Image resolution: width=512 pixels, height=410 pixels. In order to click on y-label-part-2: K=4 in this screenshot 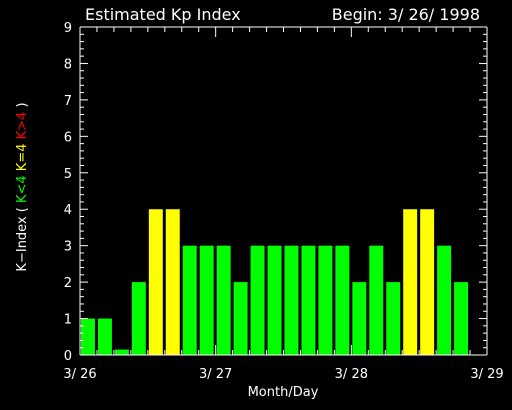, I will do `click(22, 155)`.